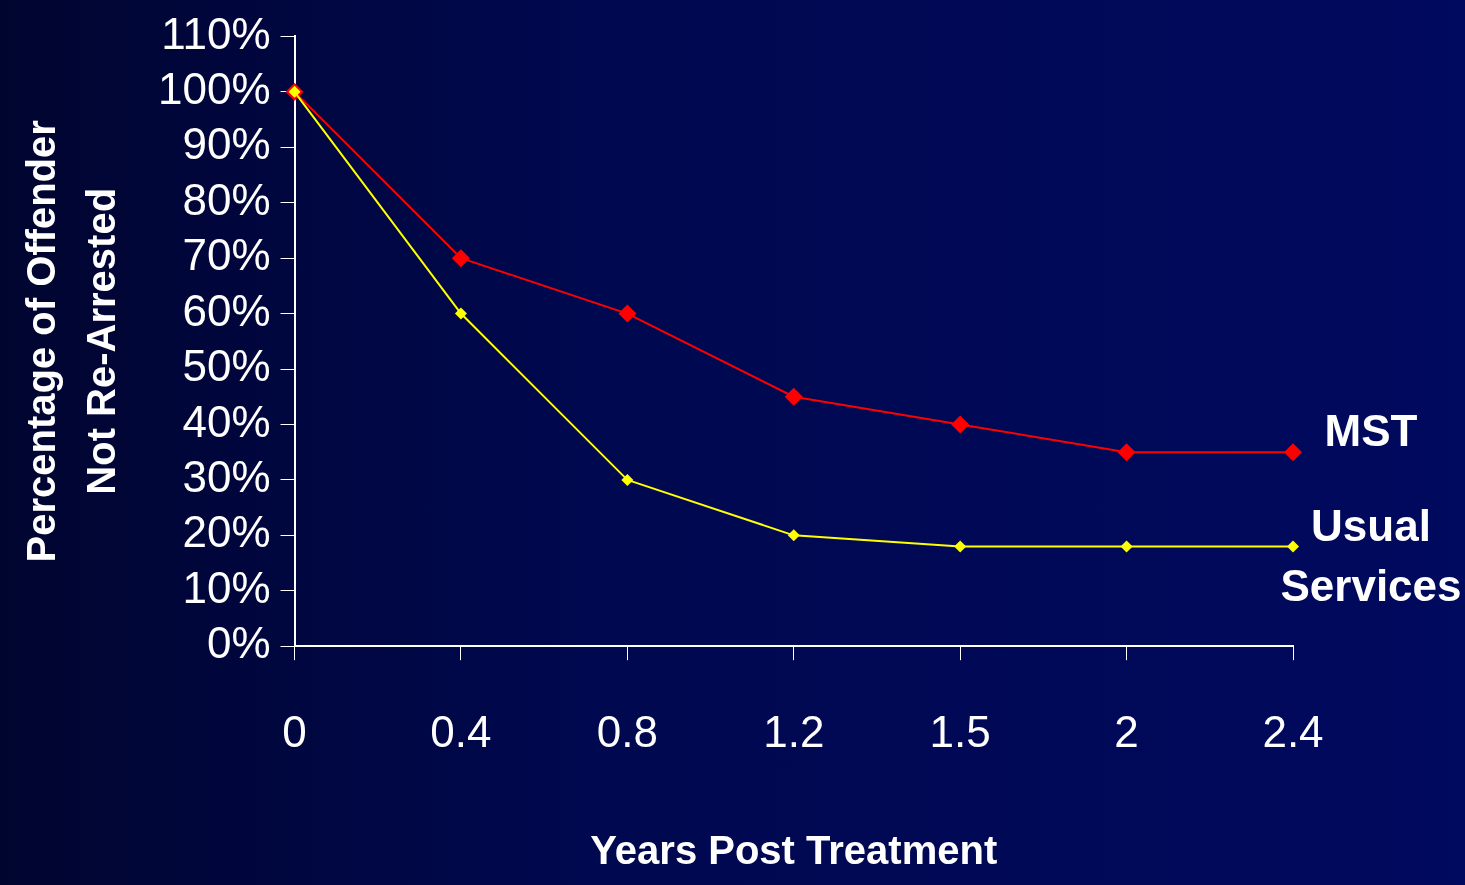  What do you see at coordinates (226, 199) in the screenshot?
I see `y-tick-label: 80%` at bounding box center [226, 199].